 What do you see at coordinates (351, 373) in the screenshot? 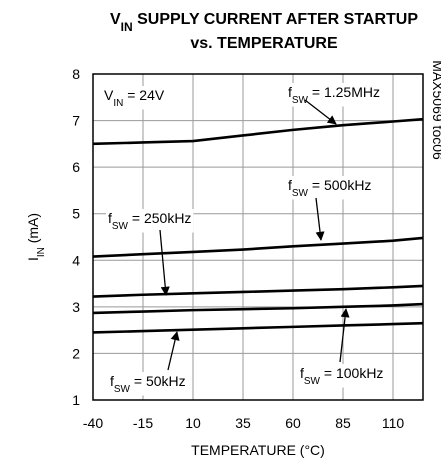
I see `series-label-rest: = 100kHz` at bounding box center [351, 373].